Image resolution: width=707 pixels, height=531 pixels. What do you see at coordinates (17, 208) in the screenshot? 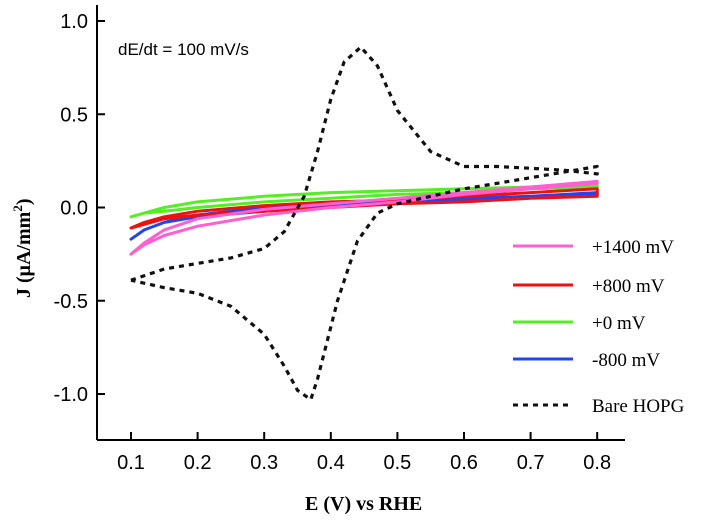
I see `y-axis-label-superscript: 2` at bounding box center [17, 208].